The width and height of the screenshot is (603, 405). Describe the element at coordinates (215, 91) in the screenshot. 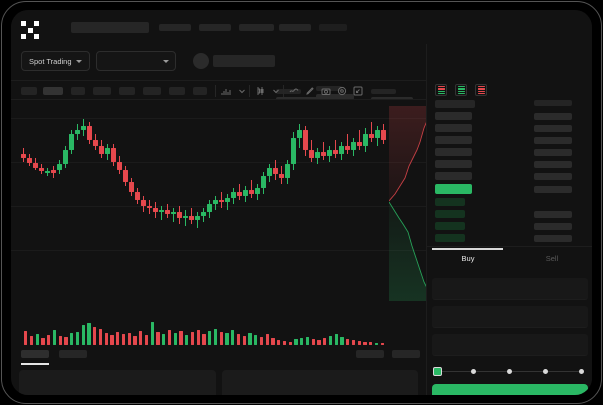

I see `toolbar-divider` at that location.